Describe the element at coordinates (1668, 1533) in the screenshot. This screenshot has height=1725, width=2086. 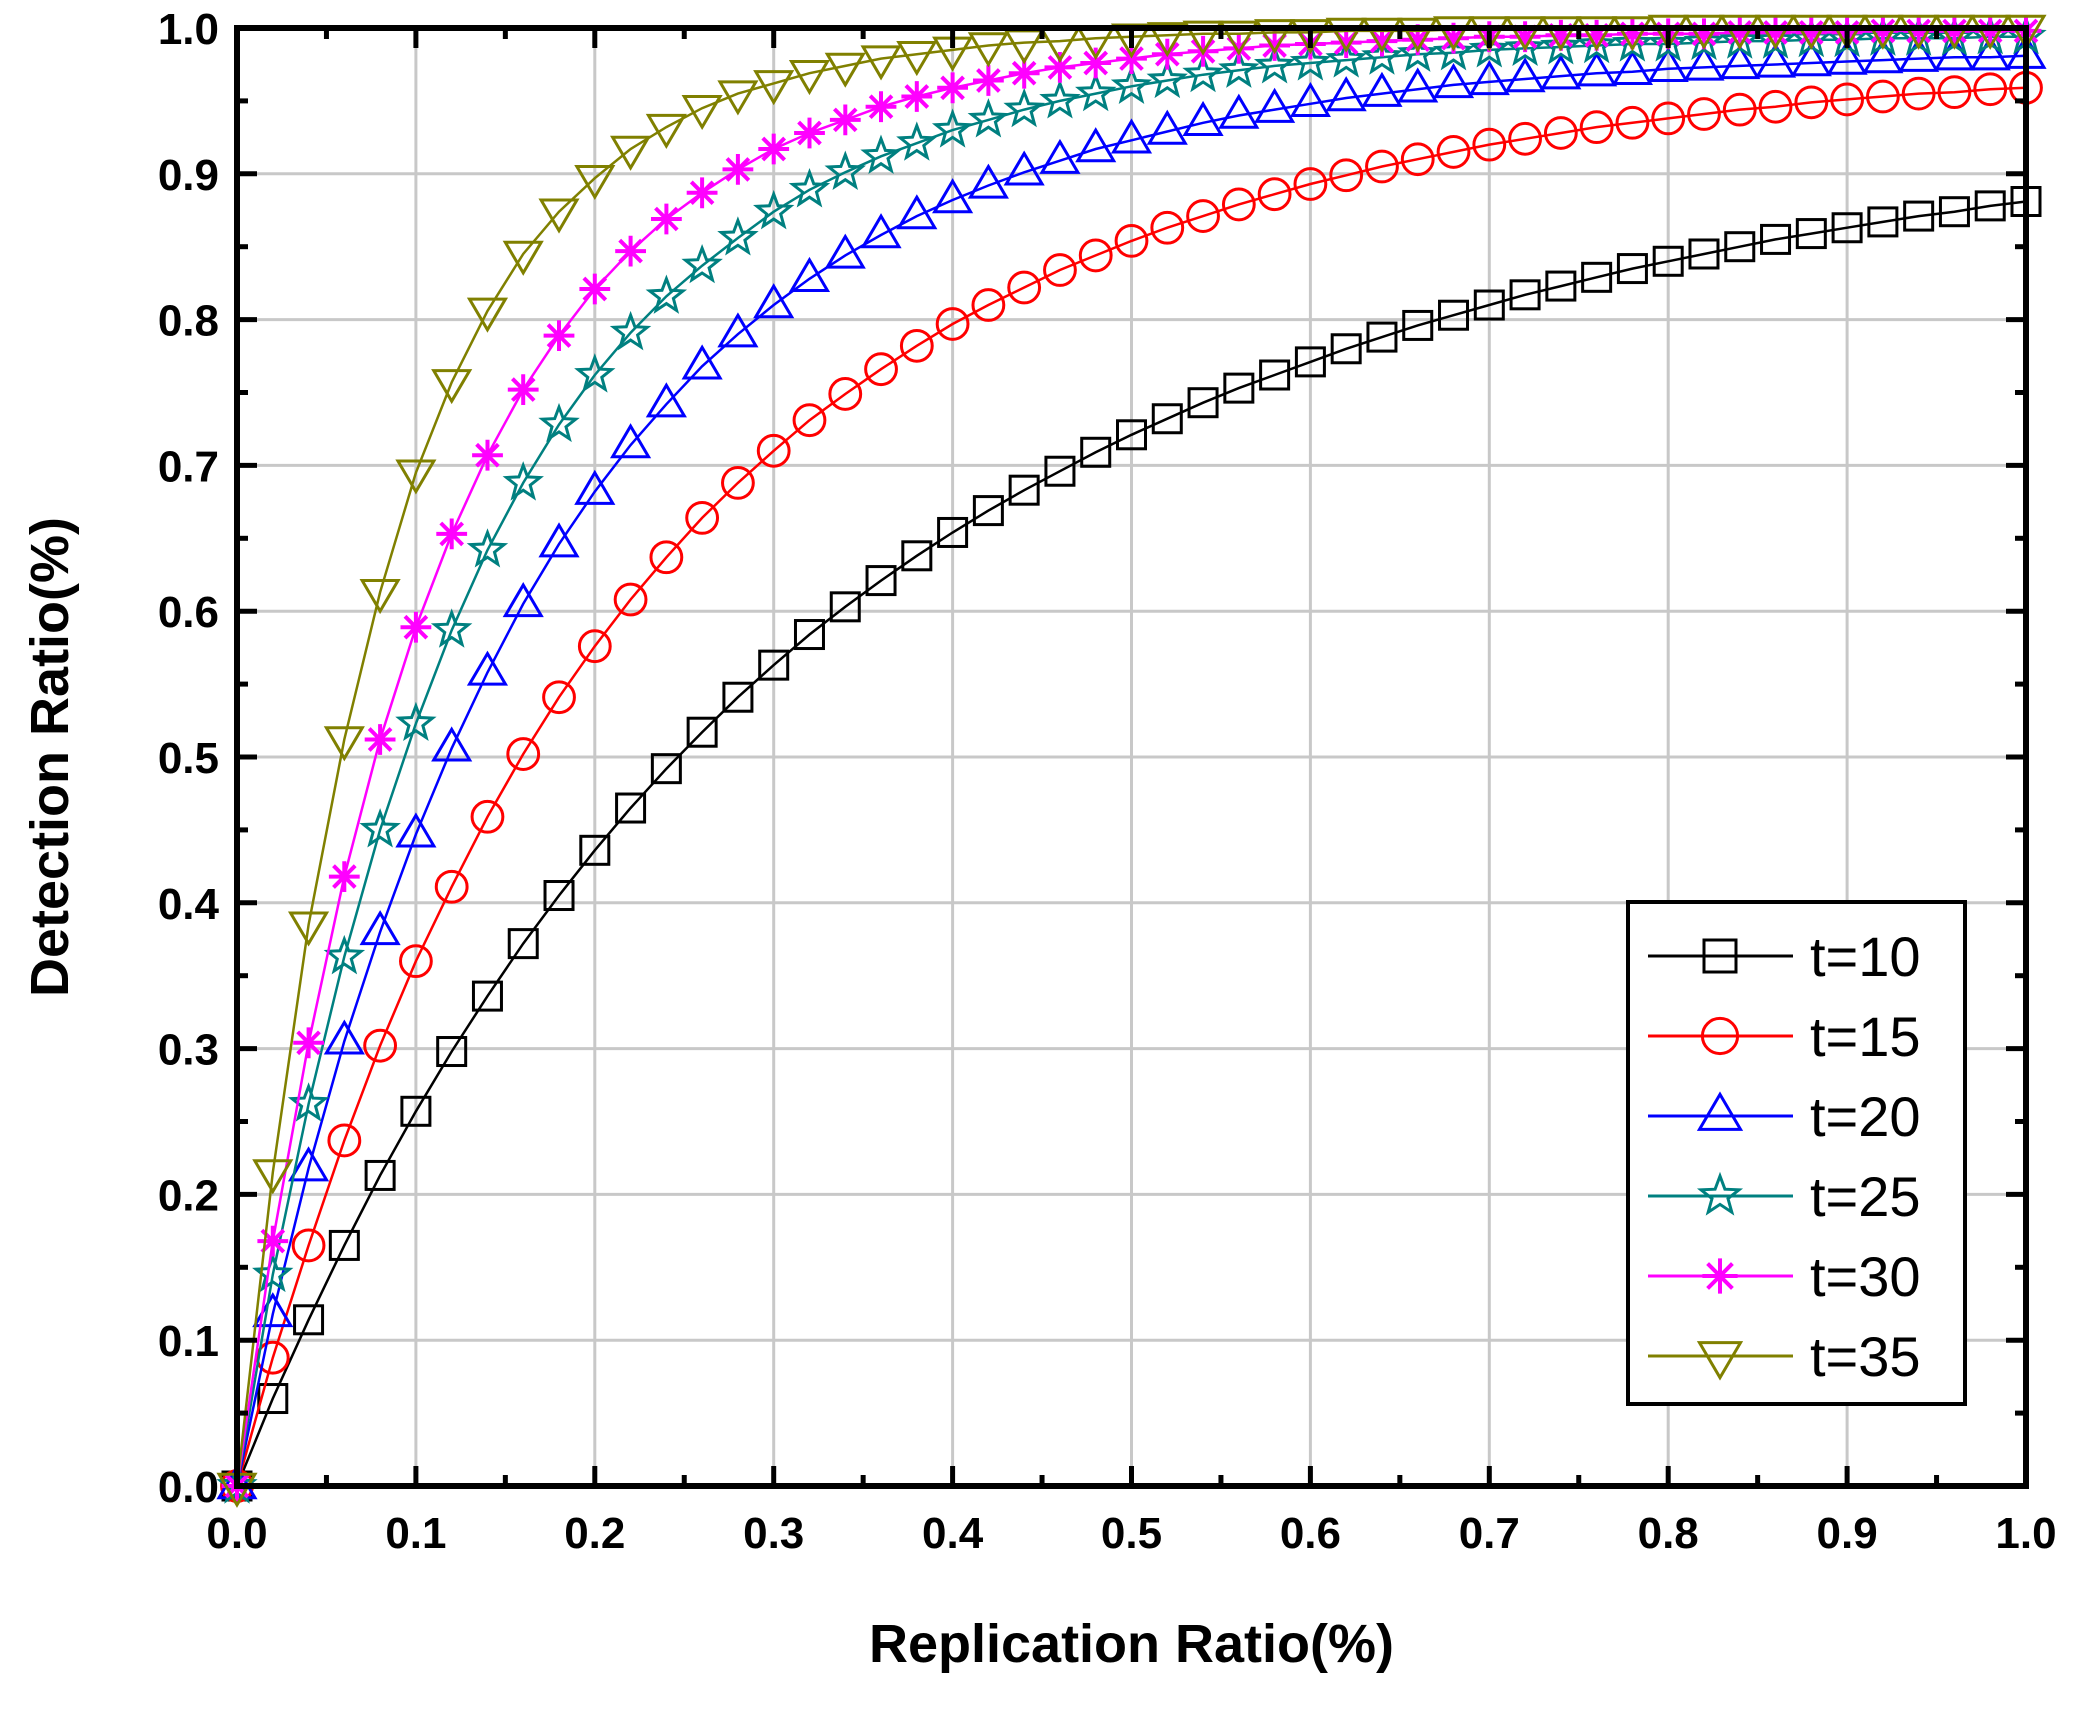
I see `x-tick-label: 0.8` at that location.